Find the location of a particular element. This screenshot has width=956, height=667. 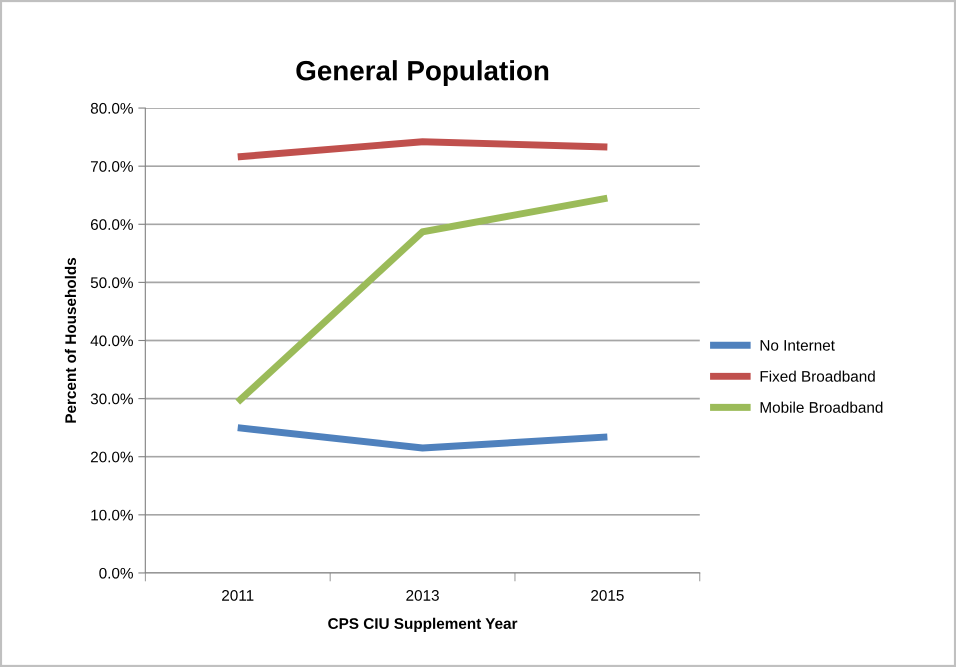

y-tick-label: 0.0% is located at coordinates (116, 573).